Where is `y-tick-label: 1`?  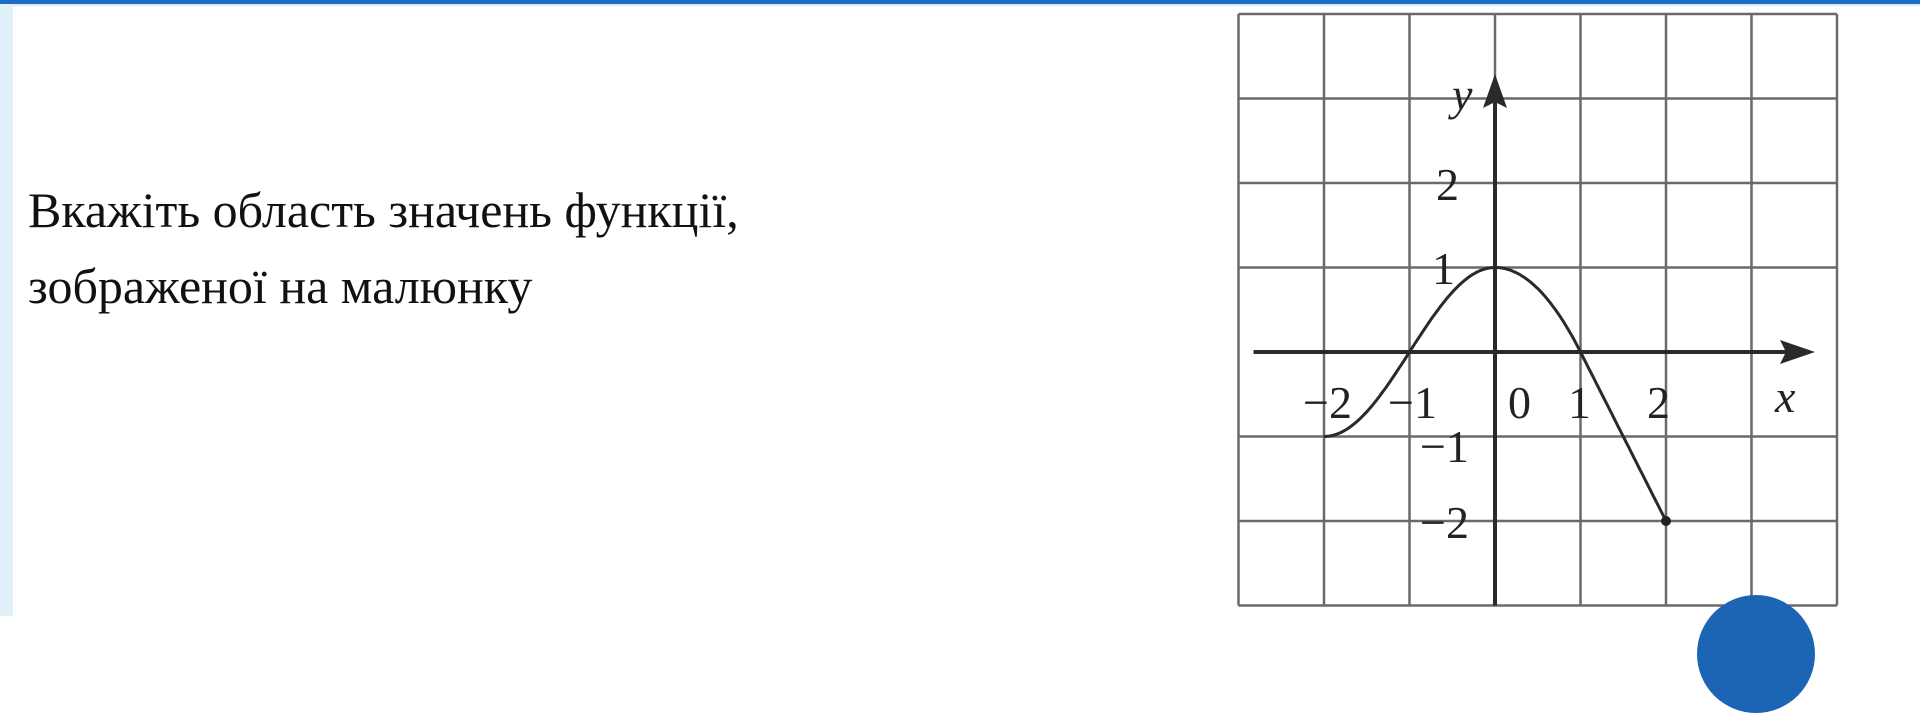 y-tick-label: 1 is located at coordinates (1443, 268).